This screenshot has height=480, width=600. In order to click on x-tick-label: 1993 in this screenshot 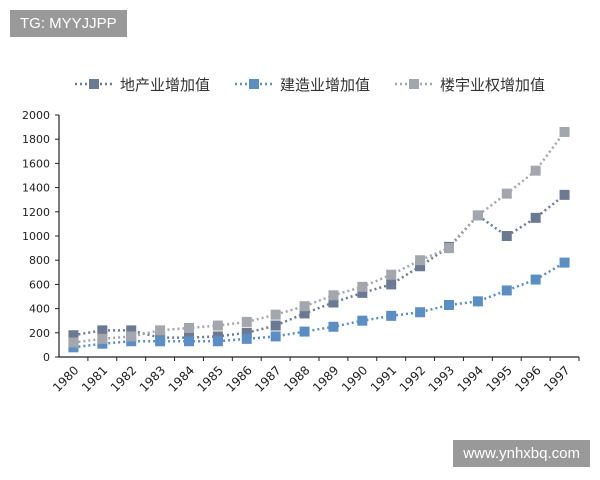, I will do `click(441, 378)`.